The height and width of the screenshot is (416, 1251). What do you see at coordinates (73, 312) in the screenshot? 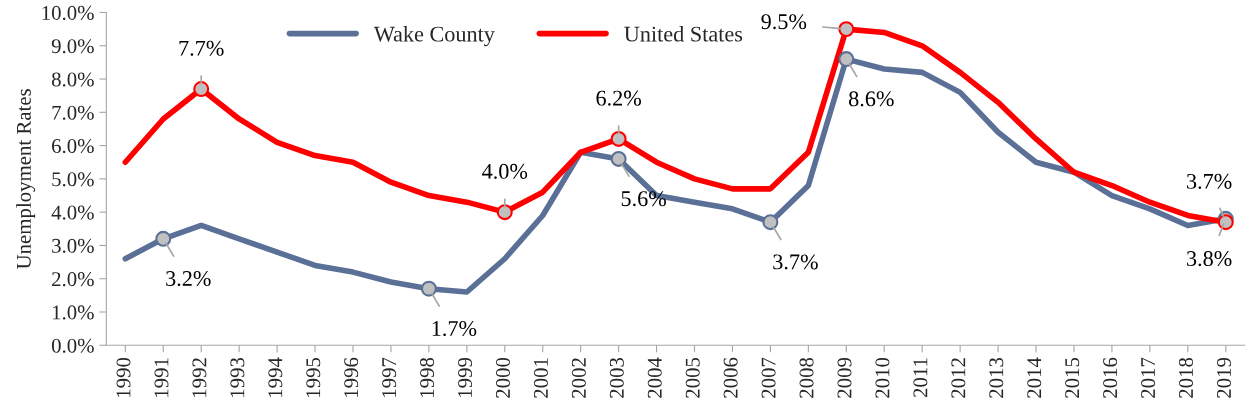
I see `y-tick-label: 1.0%` at bounding box center [73, 312].